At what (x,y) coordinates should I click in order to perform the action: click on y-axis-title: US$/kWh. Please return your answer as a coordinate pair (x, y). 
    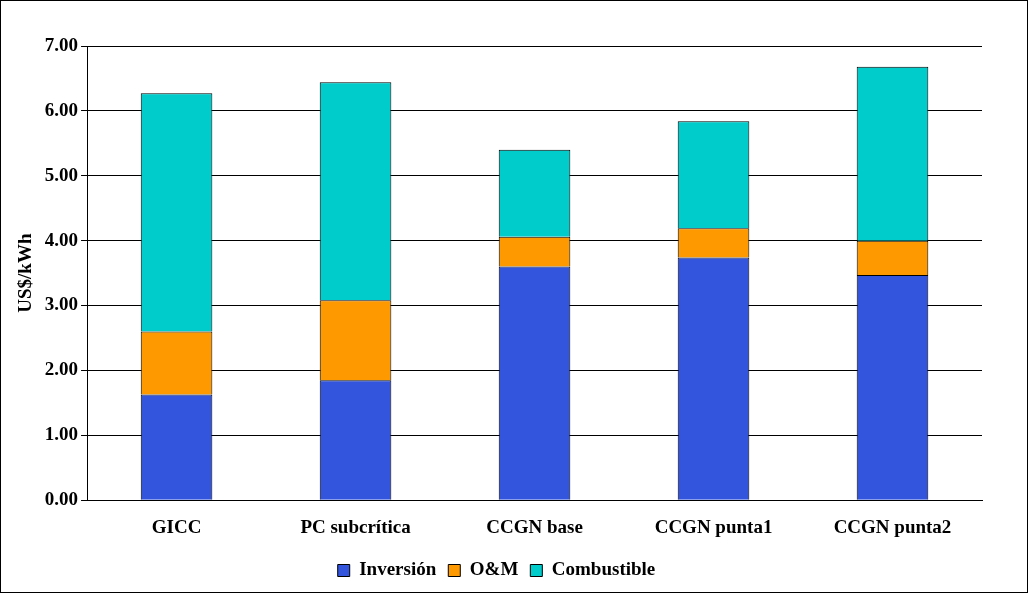
    Looking at the image, I should click on (25, 273).